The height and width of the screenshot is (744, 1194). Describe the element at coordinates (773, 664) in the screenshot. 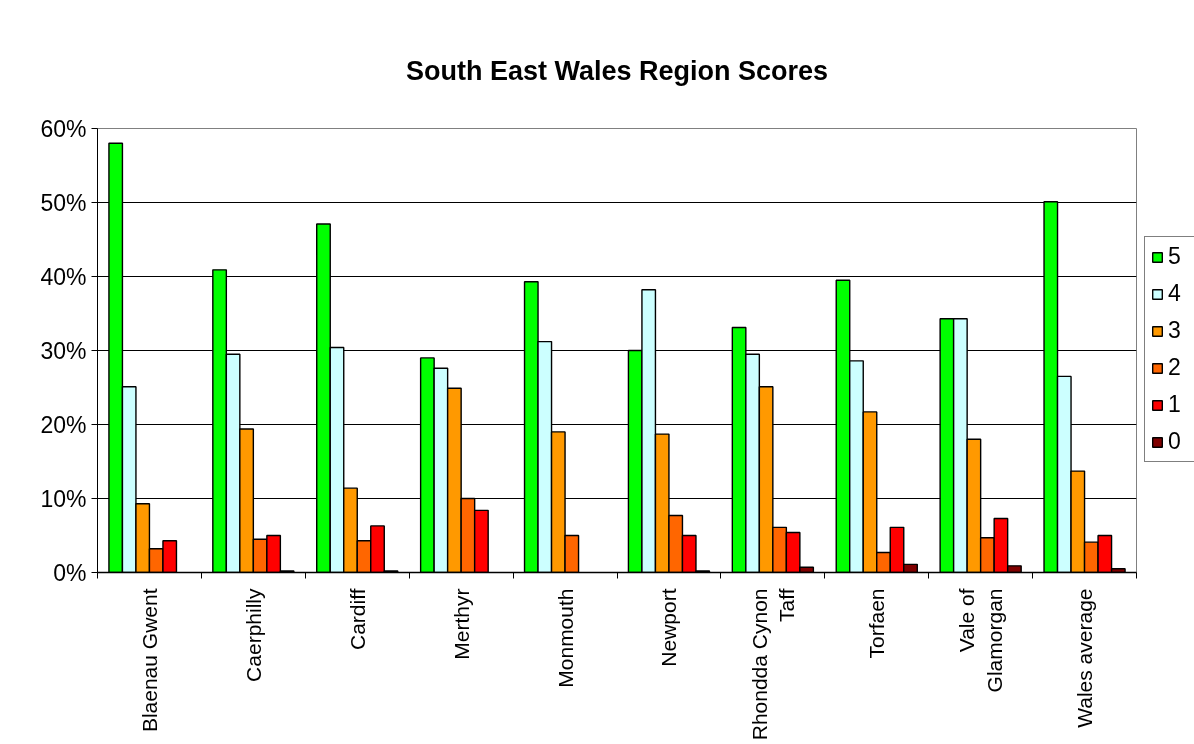

I see `x-tick-label: Rhondda Cynon Taff` at that location.